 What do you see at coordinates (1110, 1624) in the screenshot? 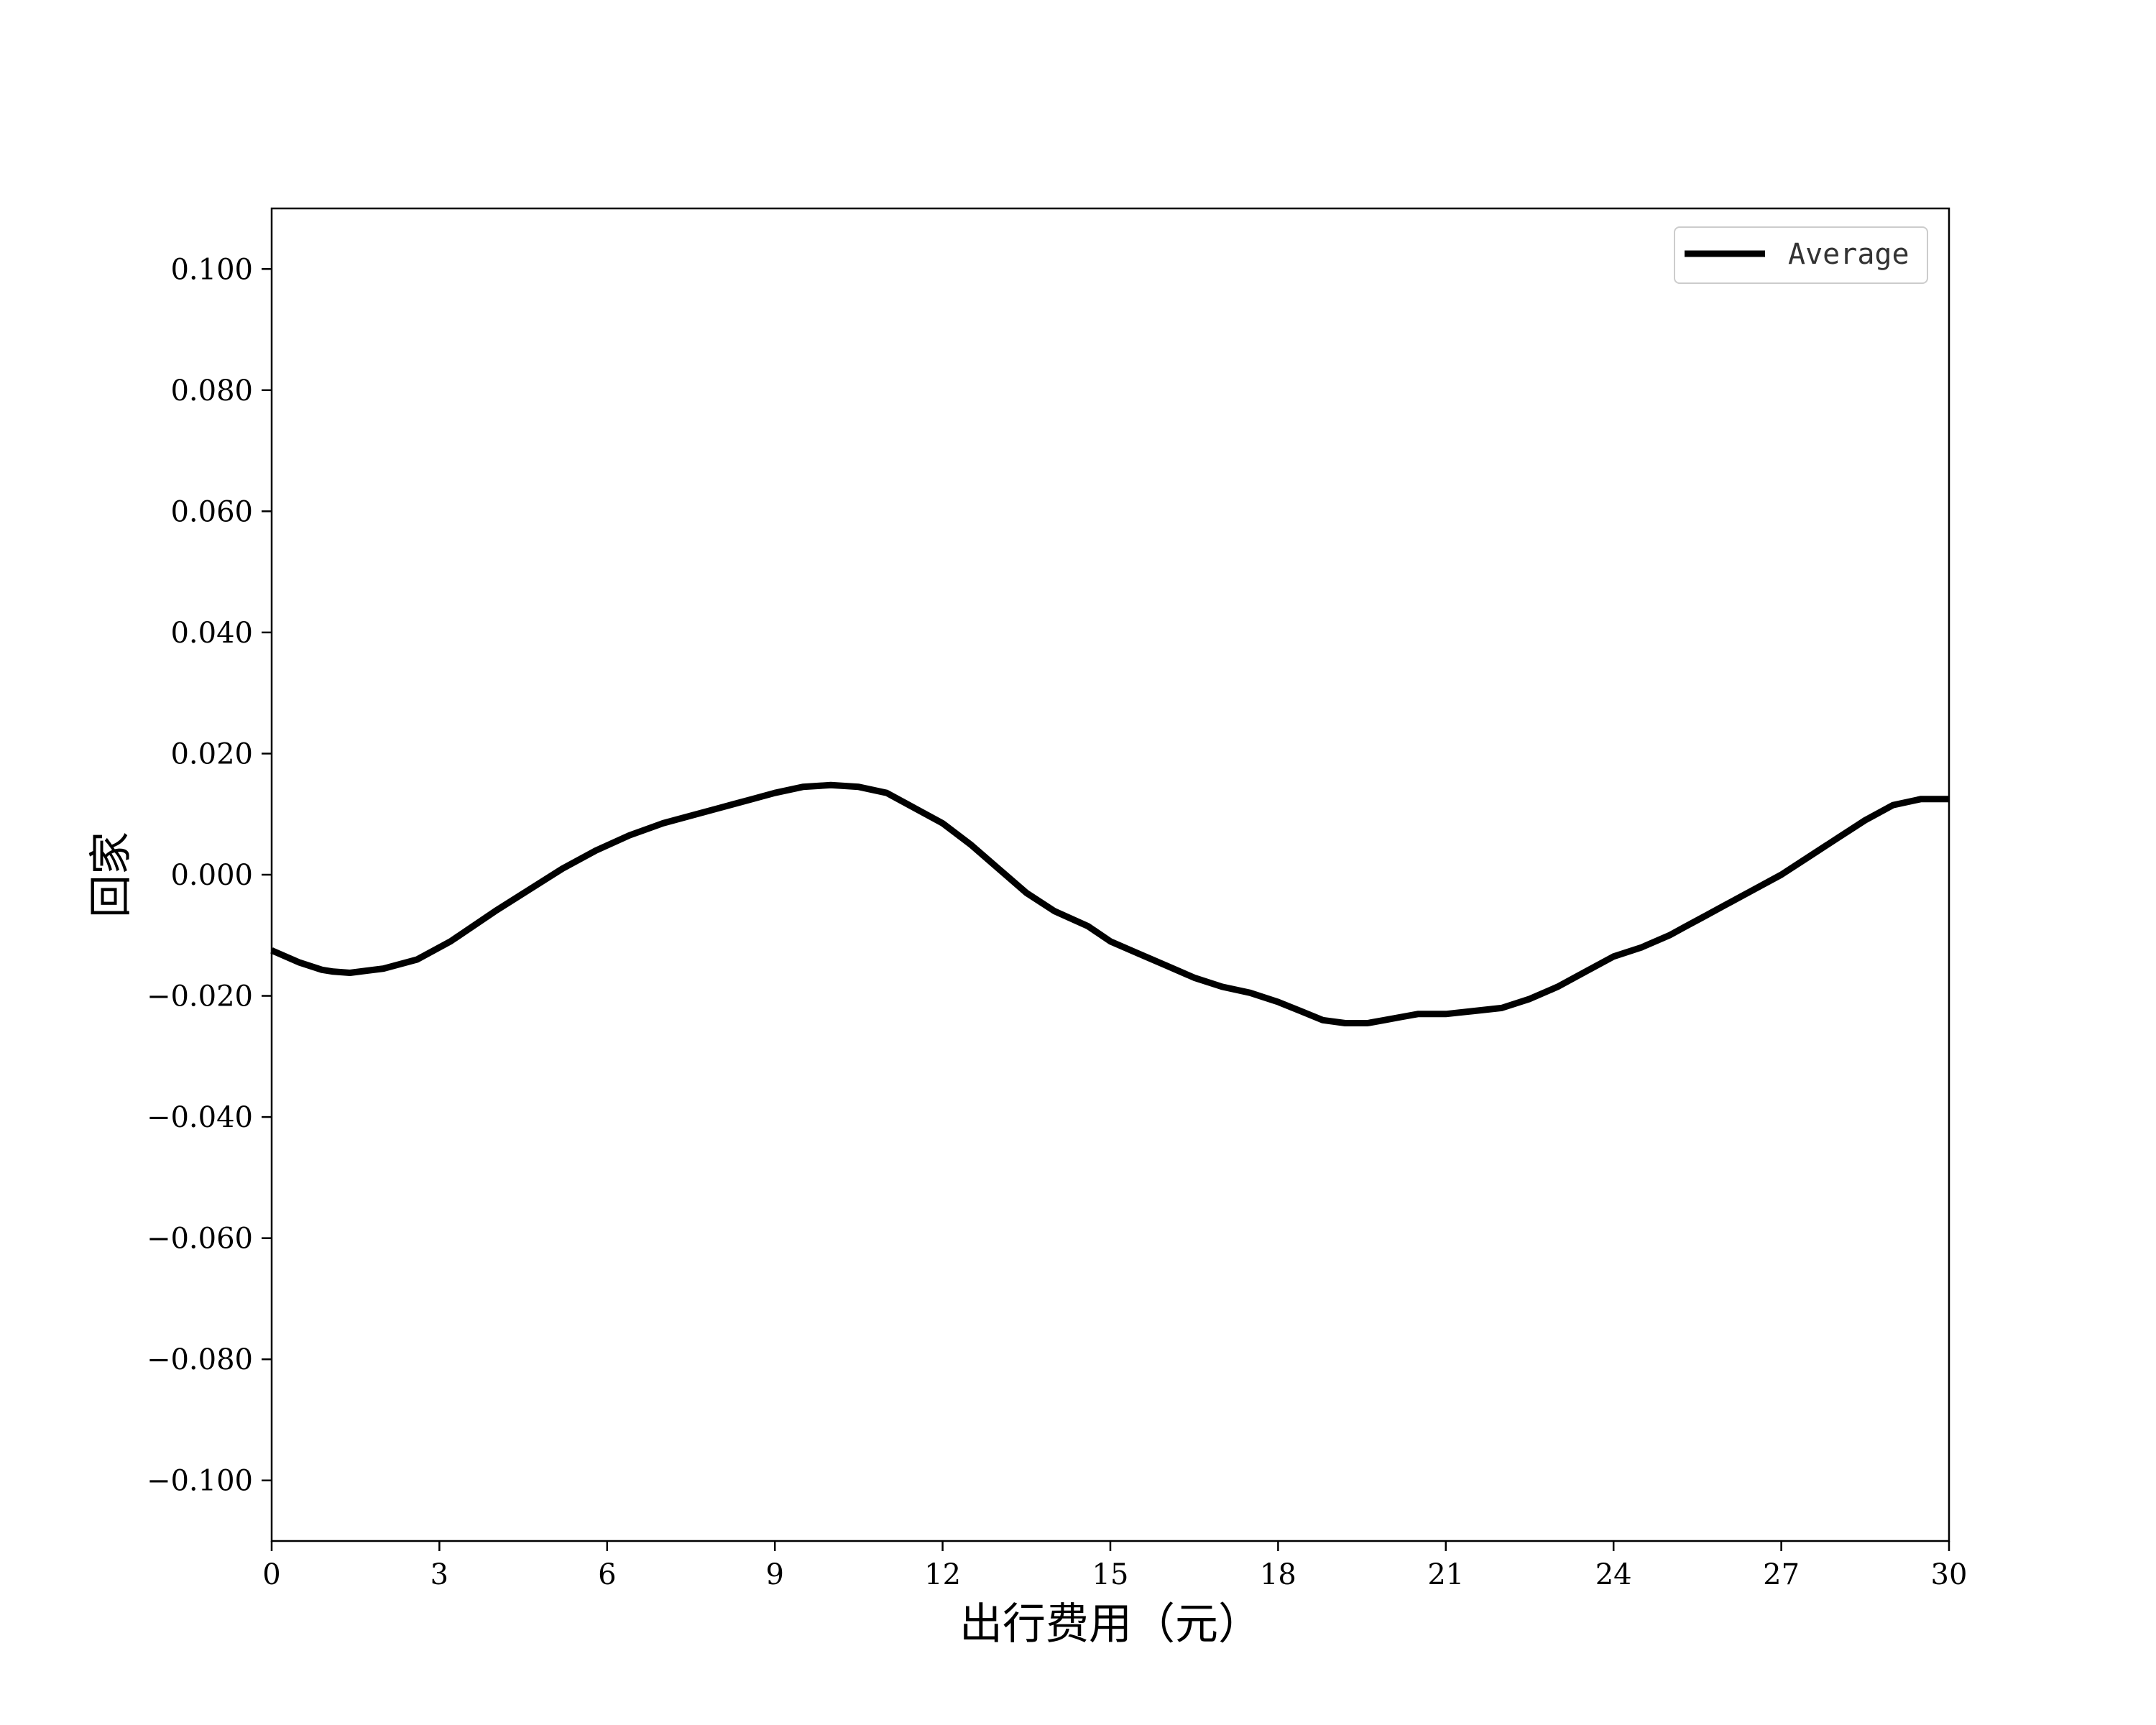
I see `x-axis-label: 出行费用（元）` at bounding box center [1110, 1624].